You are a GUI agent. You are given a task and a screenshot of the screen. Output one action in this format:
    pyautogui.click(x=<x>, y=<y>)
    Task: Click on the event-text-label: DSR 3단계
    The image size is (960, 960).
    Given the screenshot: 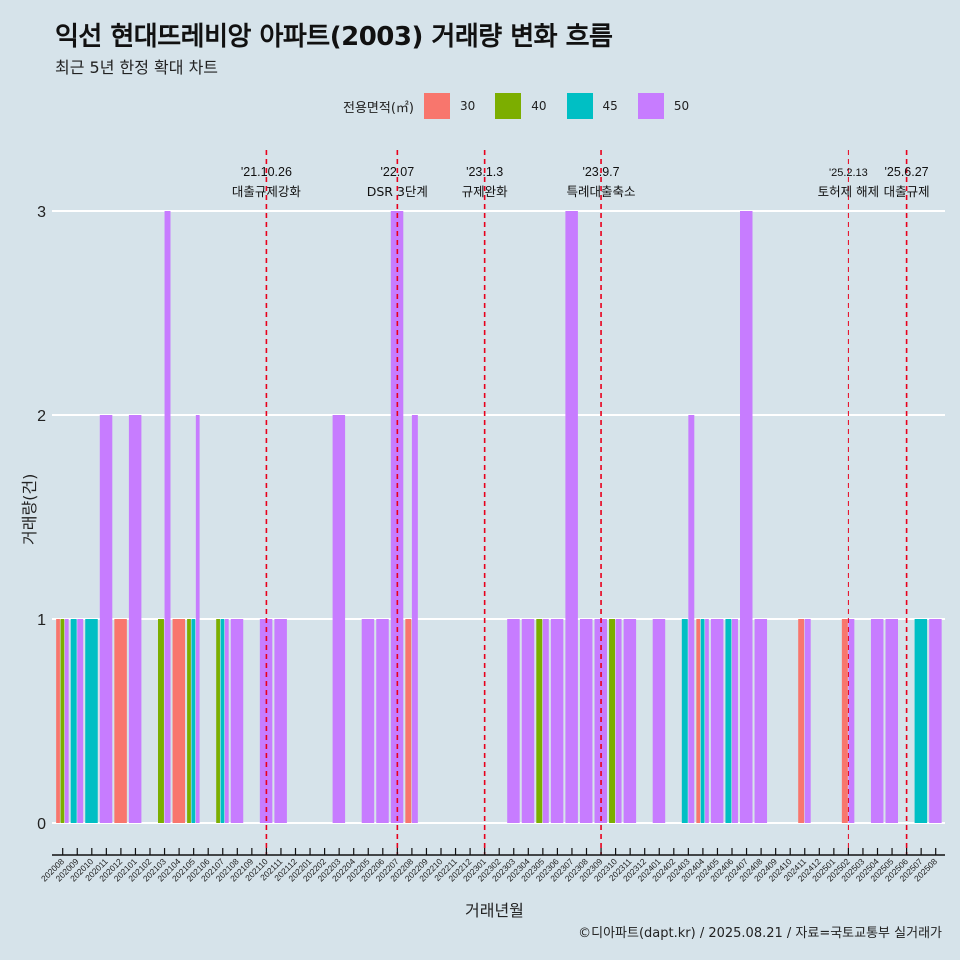 What is the action you would take?
    pyautogui.click(x=397, y=191)
    